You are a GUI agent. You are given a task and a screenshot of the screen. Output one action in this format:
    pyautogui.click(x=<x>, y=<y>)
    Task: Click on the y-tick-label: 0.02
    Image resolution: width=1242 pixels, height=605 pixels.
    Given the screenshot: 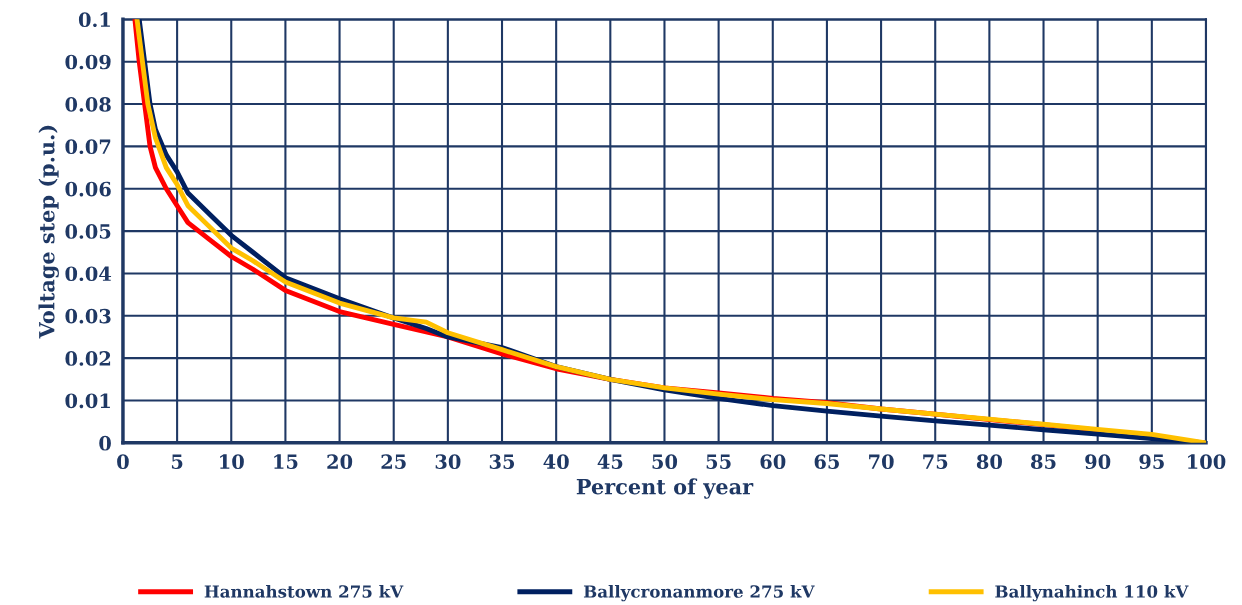 What is the action you would take?
    pyautogui.click(x=88, y=358)
    